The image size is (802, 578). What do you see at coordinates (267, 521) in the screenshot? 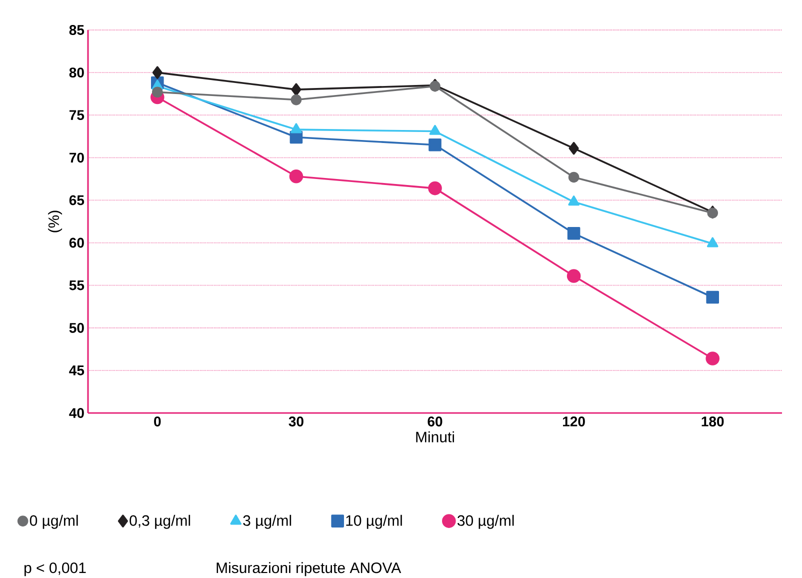
I see `legend-label: 3 µg/ml` at bounding box center [267, 521].